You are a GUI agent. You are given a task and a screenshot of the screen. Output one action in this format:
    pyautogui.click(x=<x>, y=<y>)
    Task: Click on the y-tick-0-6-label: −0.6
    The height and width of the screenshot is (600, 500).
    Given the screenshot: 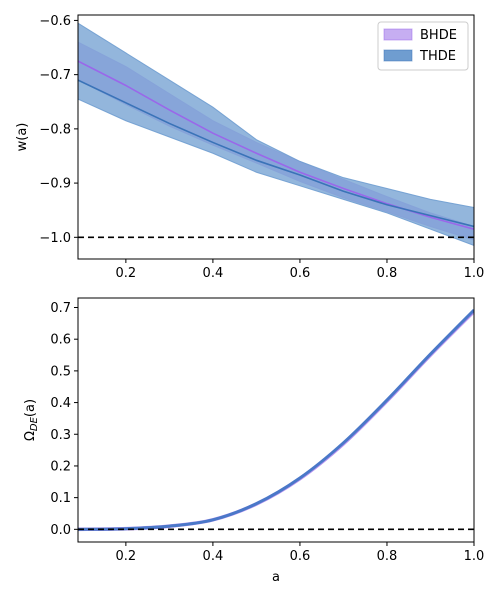 What is the action you would take?
    pyautogui.click(x=55, y=21)
    